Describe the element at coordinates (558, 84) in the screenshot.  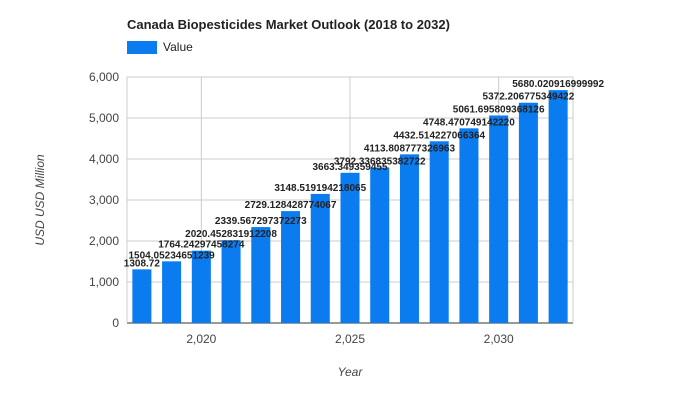
I see `data-label: 5680.020916999992` at that location.